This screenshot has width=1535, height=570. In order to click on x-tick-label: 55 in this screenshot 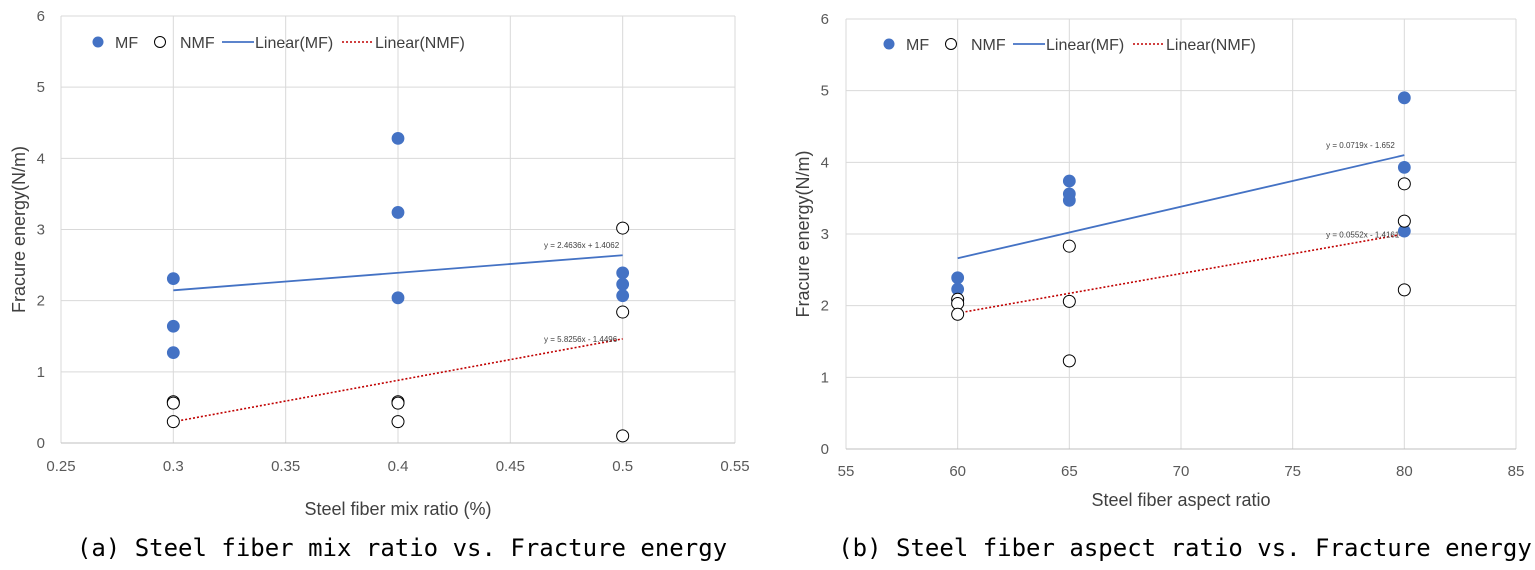, I will do `click(846, 471)`.